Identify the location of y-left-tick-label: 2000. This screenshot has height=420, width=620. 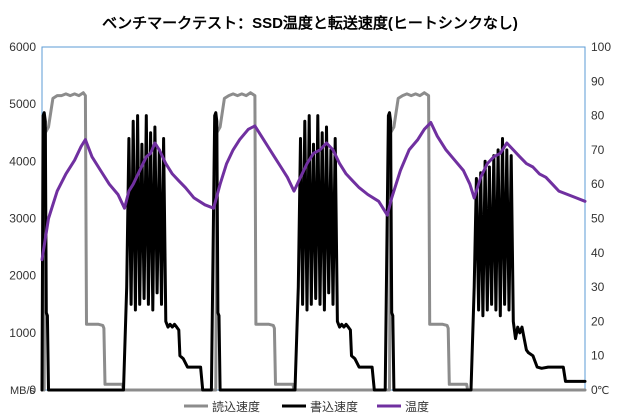
(22, 276).